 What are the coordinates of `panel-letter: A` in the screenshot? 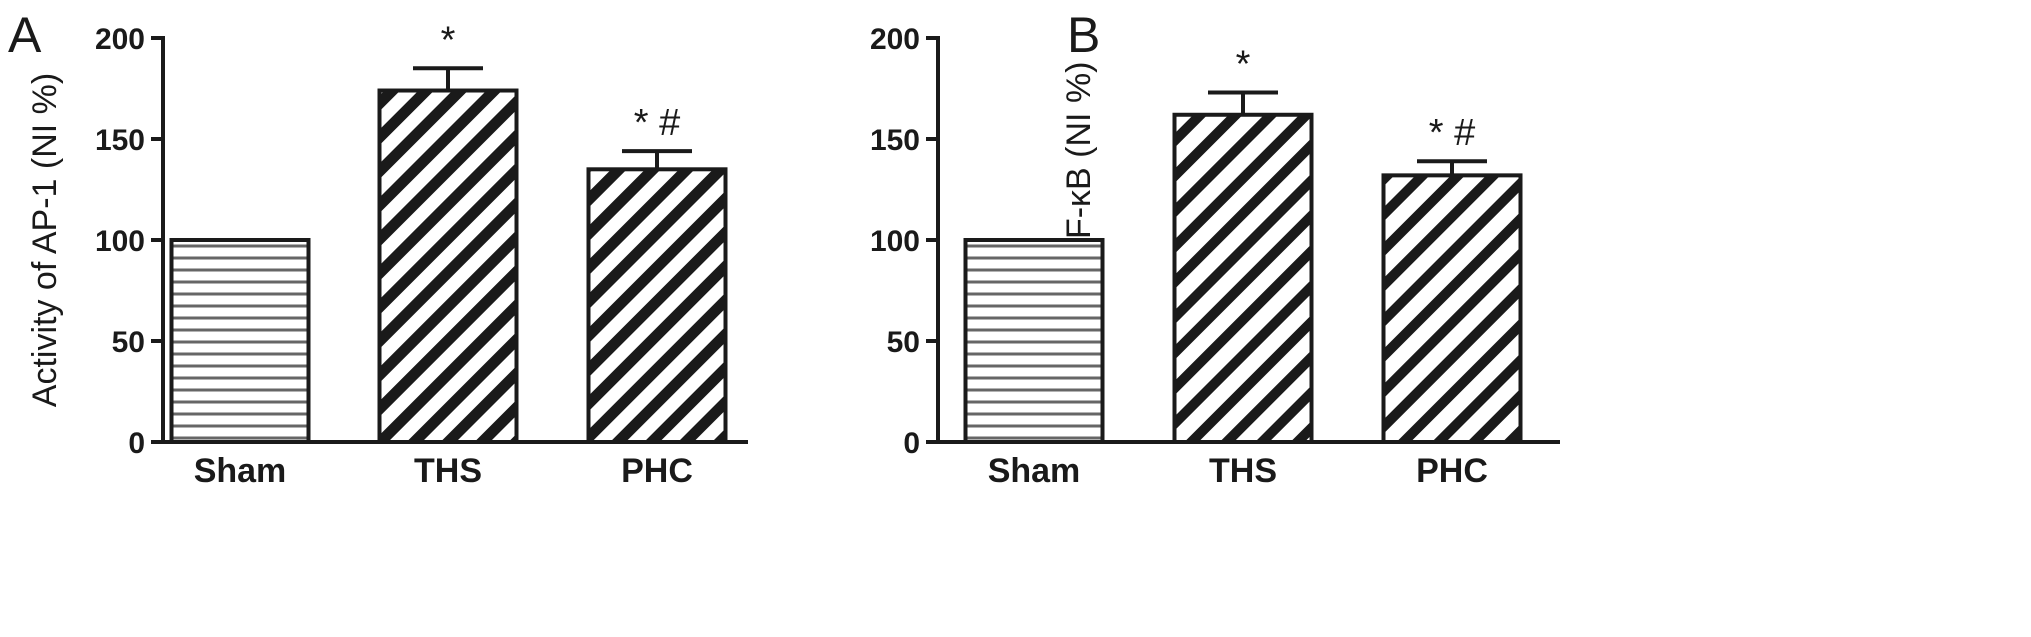 It's located at (25, 35).